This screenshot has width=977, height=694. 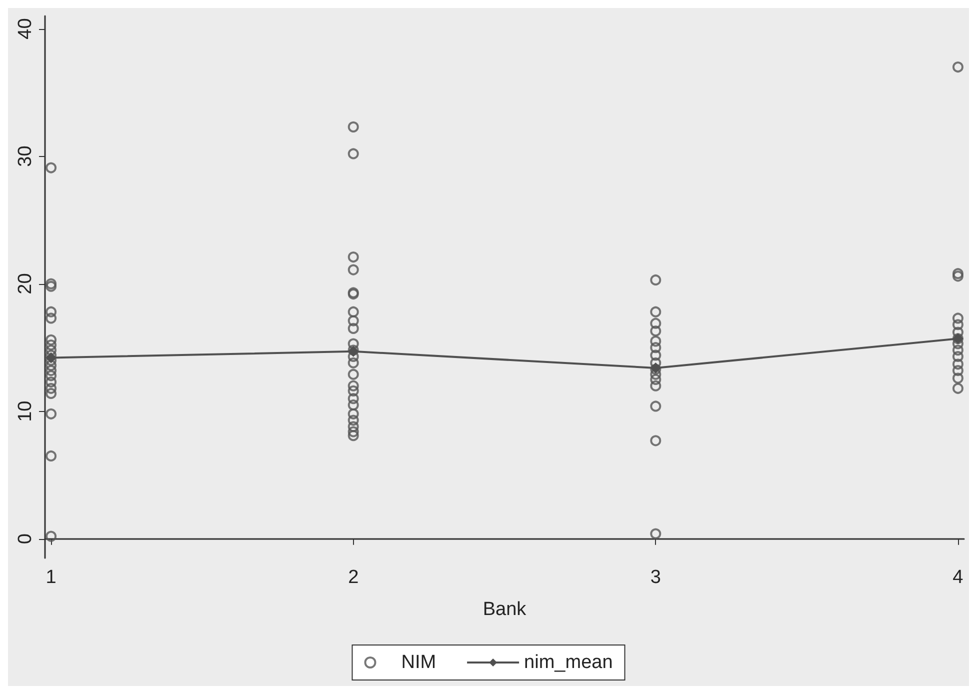 I want to click on legend-label: NIM, so click(x=418, y=662).